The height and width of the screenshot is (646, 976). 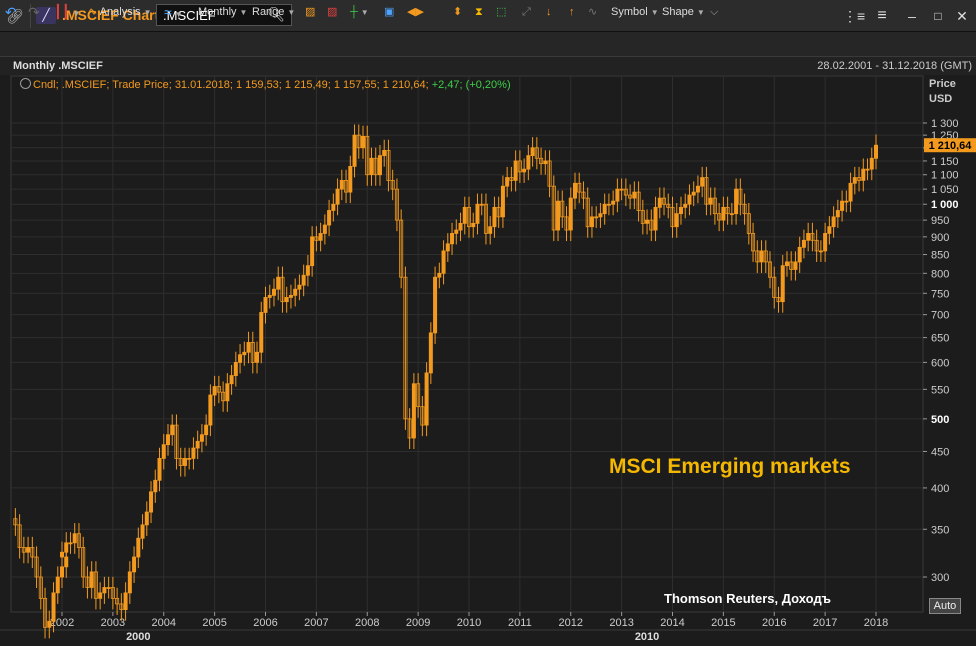 I want to click on hourglass-icon: ⧗, so click(x=479, y=12).